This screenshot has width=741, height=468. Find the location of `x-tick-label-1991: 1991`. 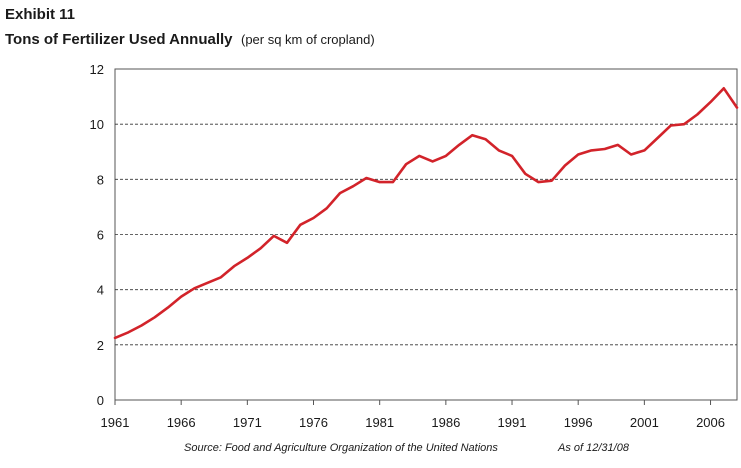

x-tick-label-1991: 1991 is located at coordinates (512, 422).